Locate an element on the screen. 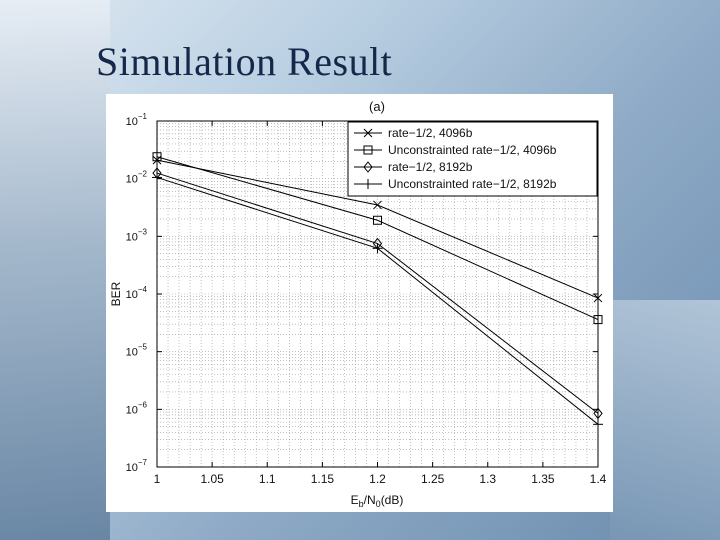 This screenshot has height=540, width=720. x-tick-label: 1.1 is located at coordinates (267, 479).